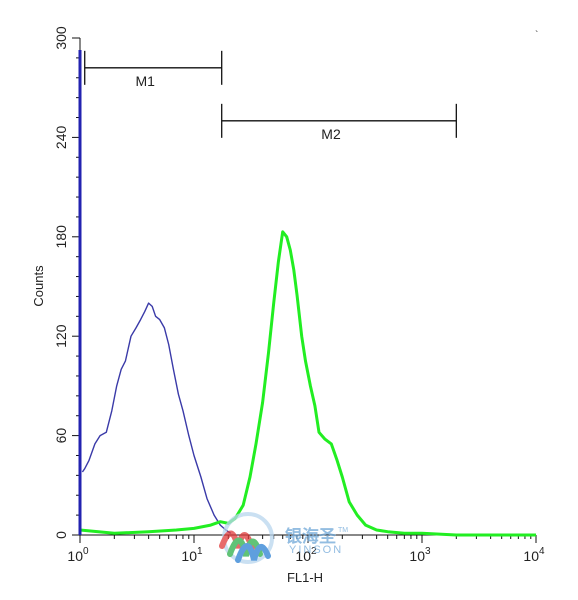 The width and height of the screenshot is (578, 600). Describe the element at coordinates (61, 535) in the screenshot. I see `y-tick-label: 0` at that location.